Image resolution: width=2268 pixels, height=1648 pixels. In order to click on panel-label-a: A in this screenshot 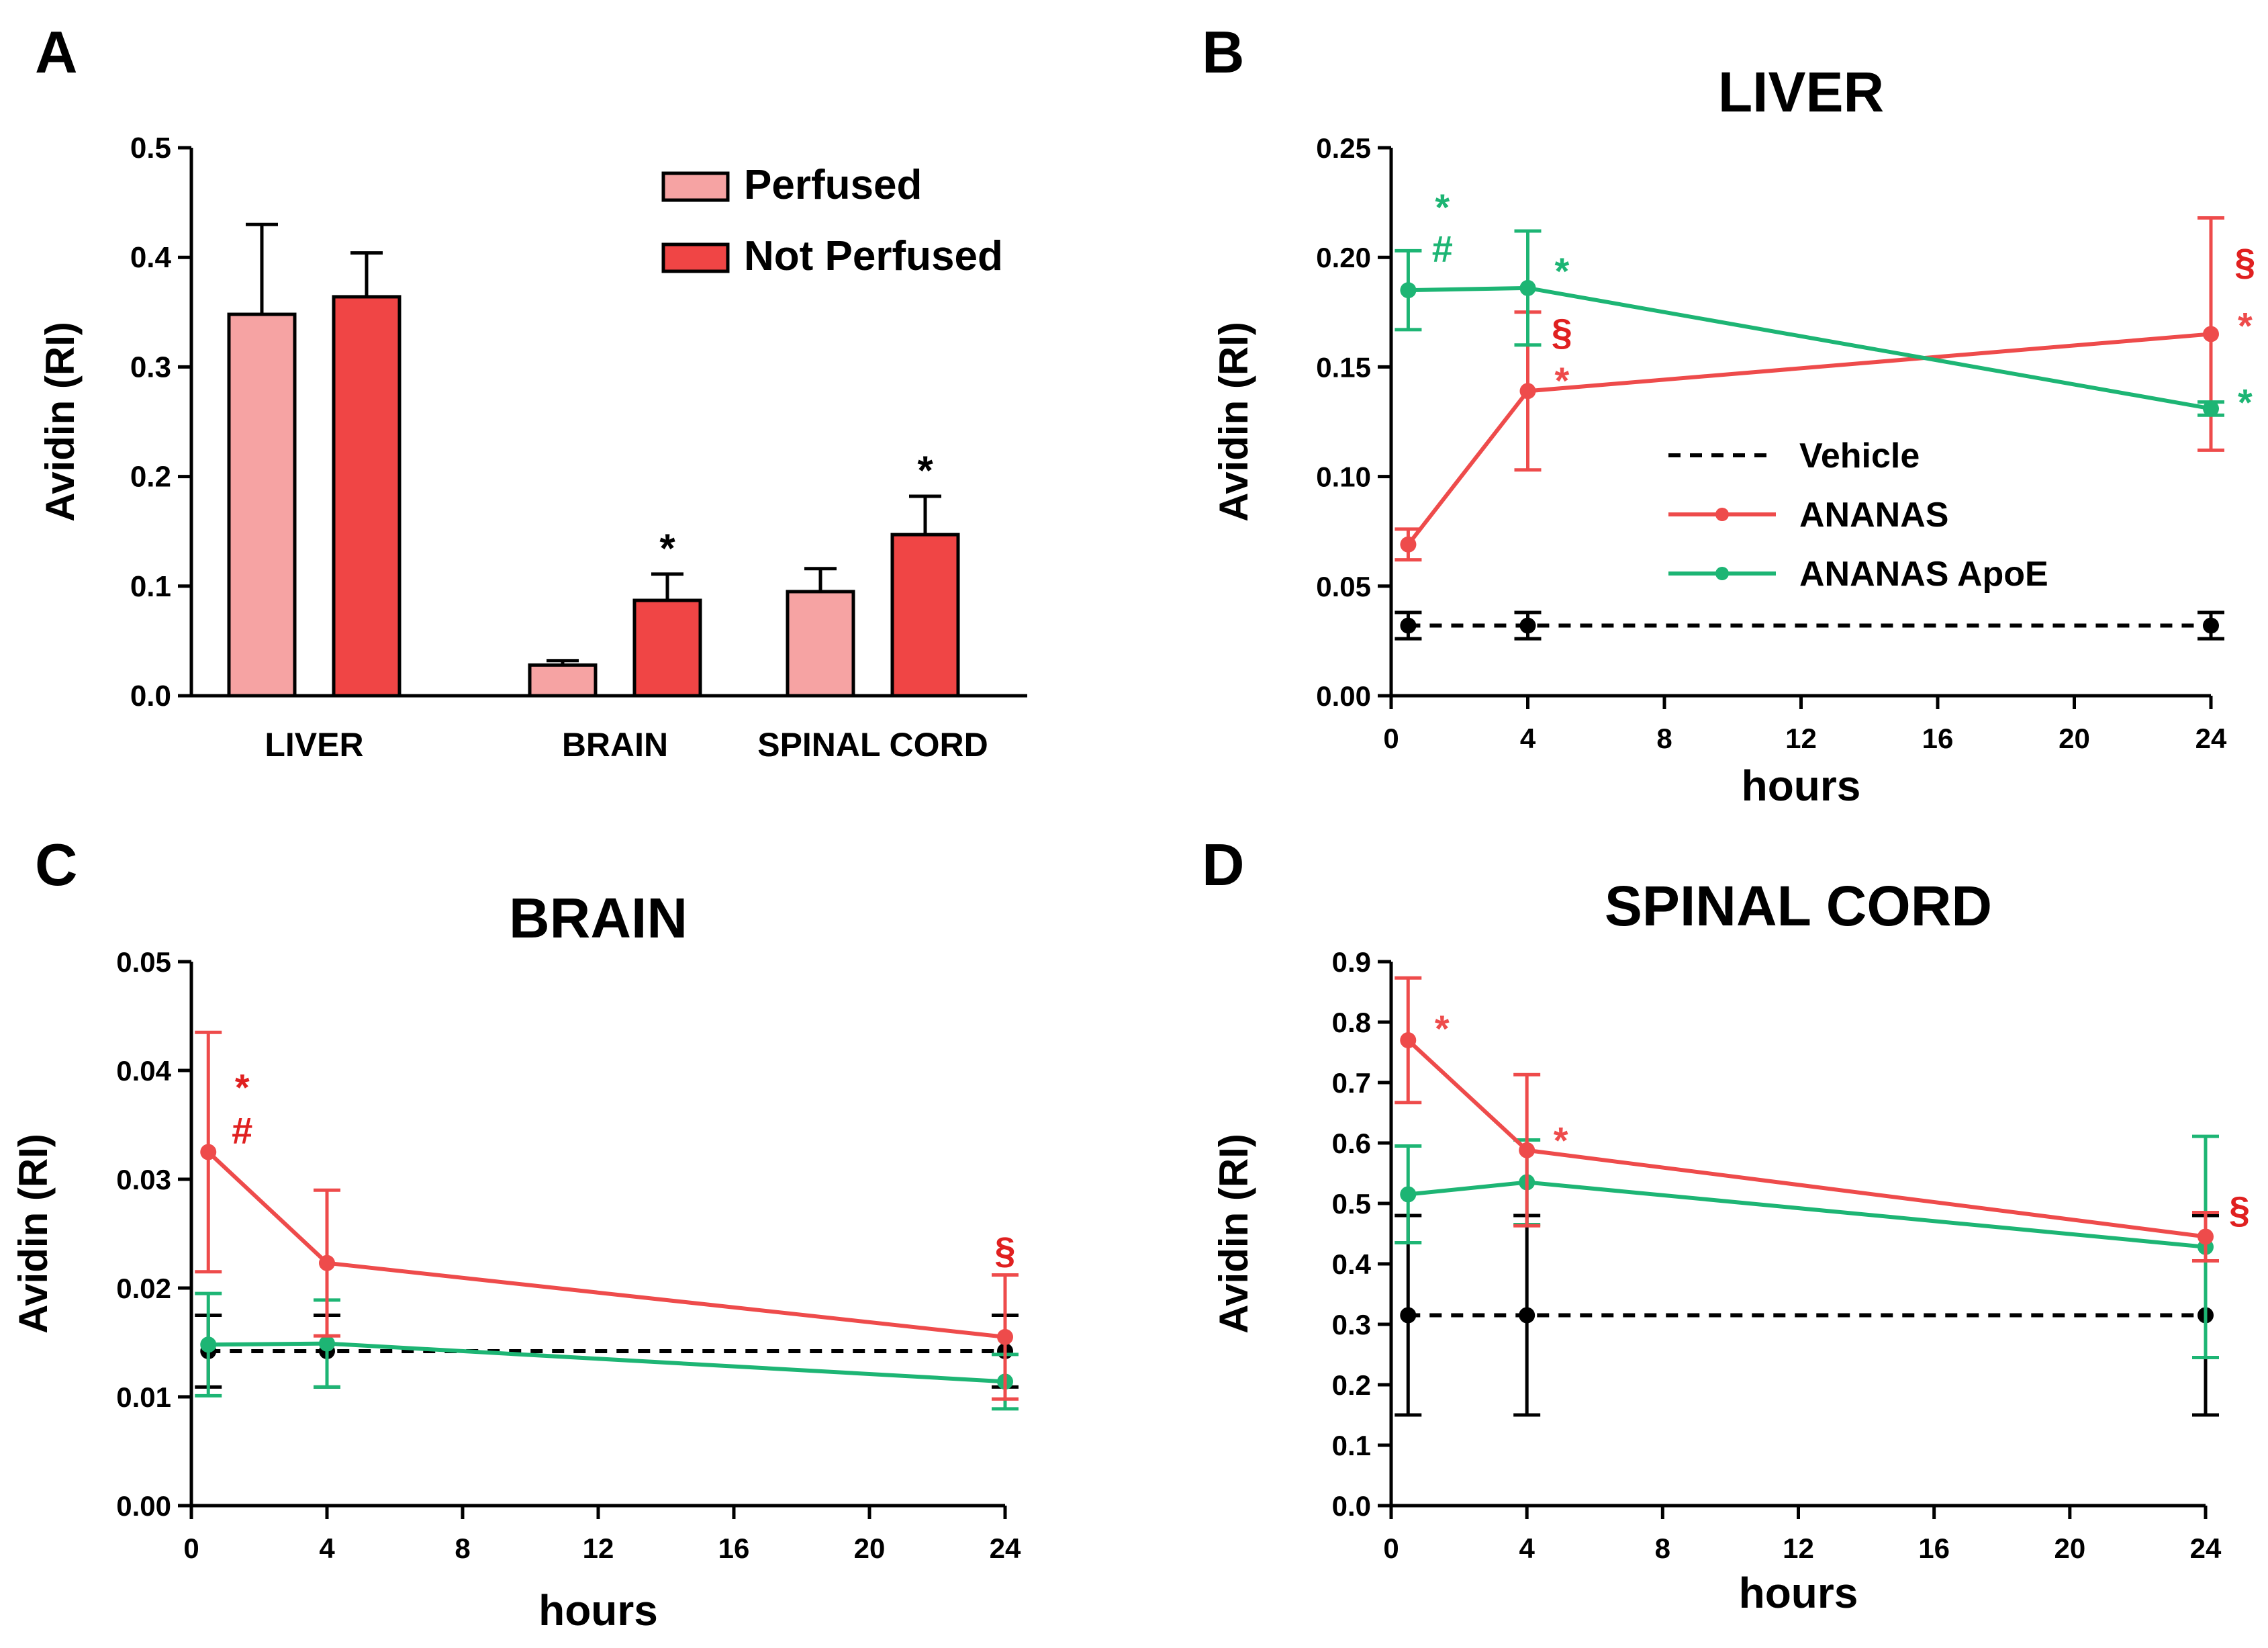, I will do `click(56, 52)`.